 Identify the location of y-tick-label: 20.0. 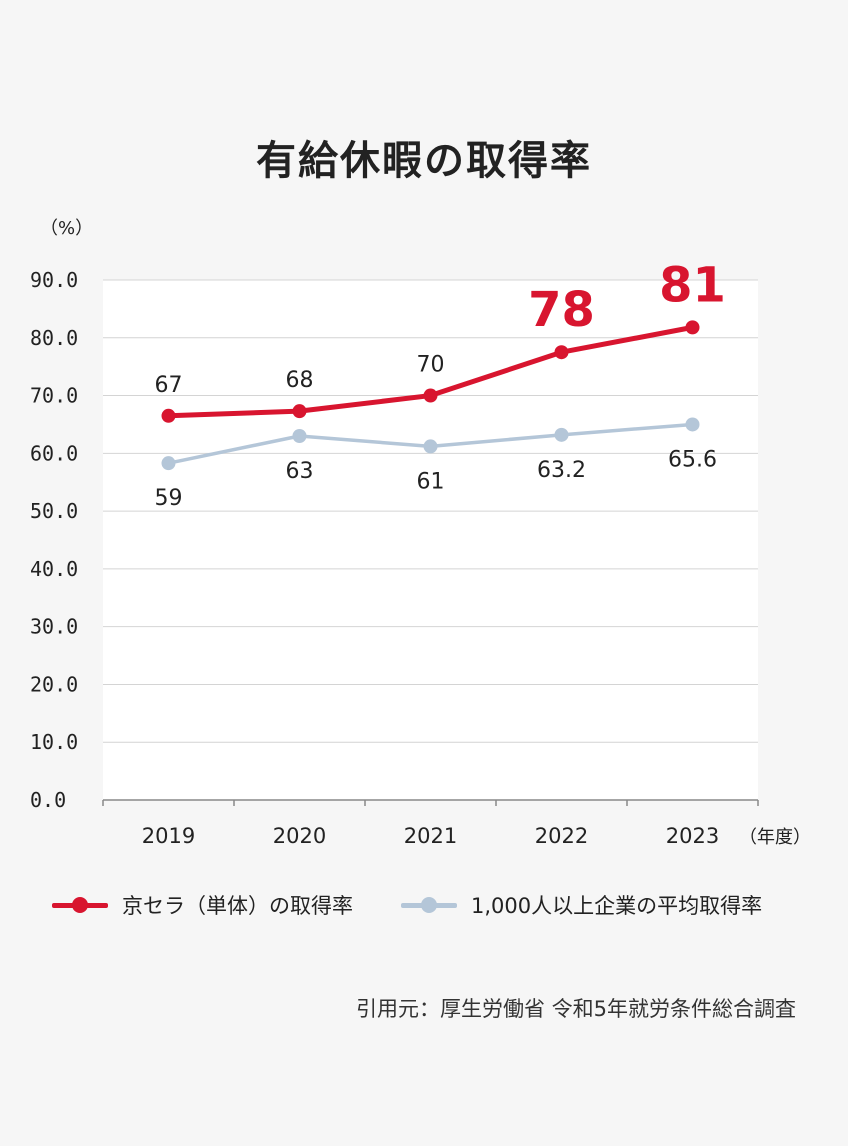
(54, 684).